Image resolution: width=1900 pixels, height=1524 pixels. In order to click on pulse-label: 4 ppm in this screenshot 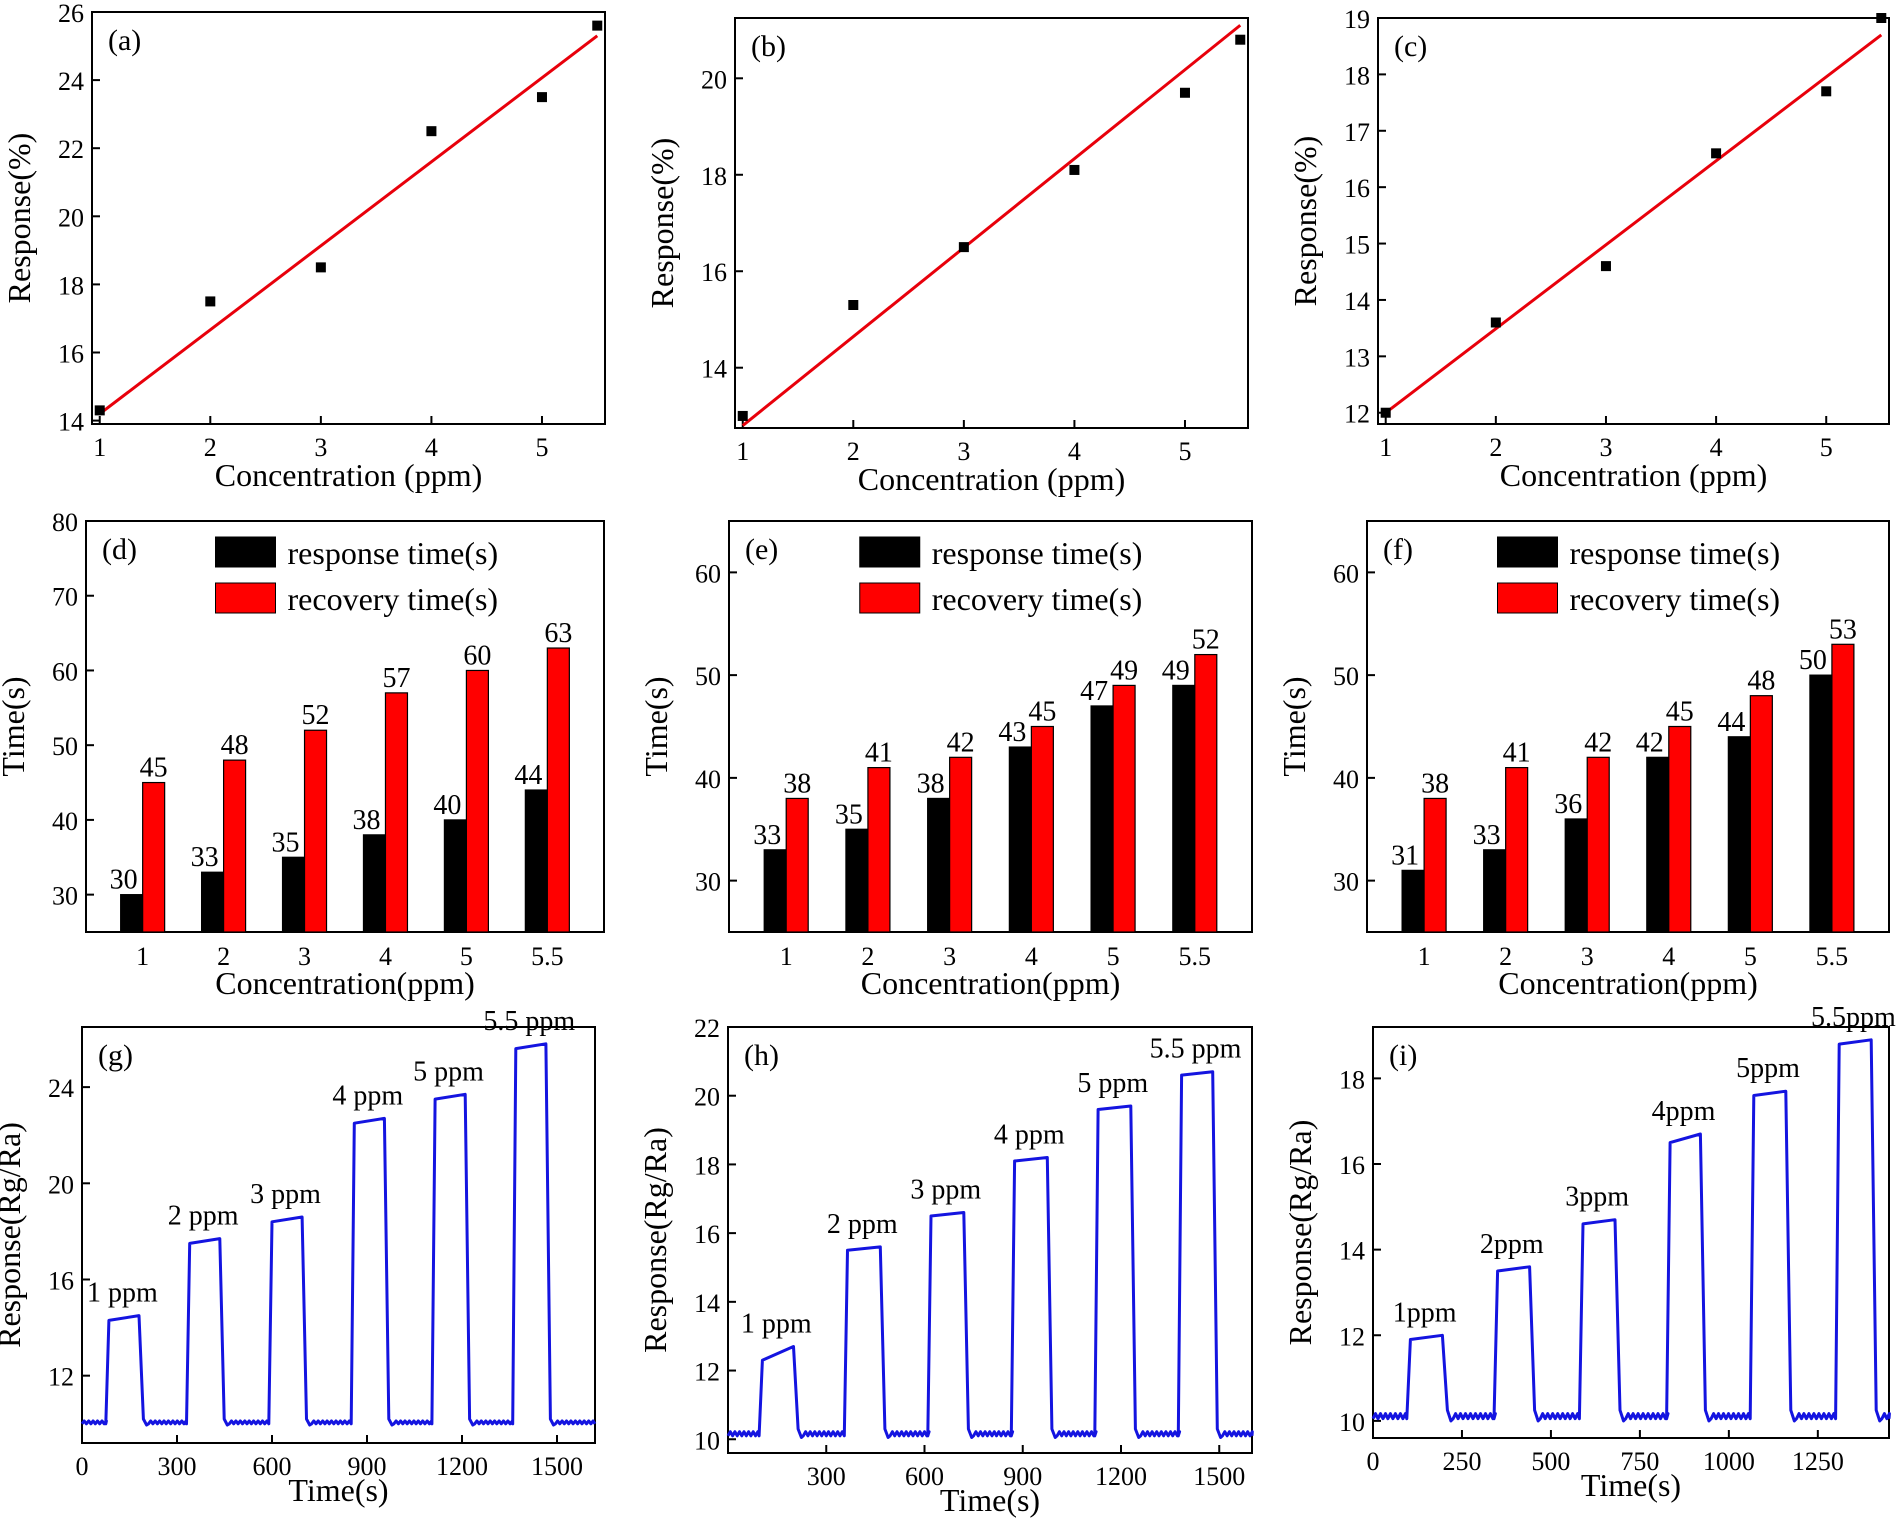, I will do `click(1029, 1135)`.